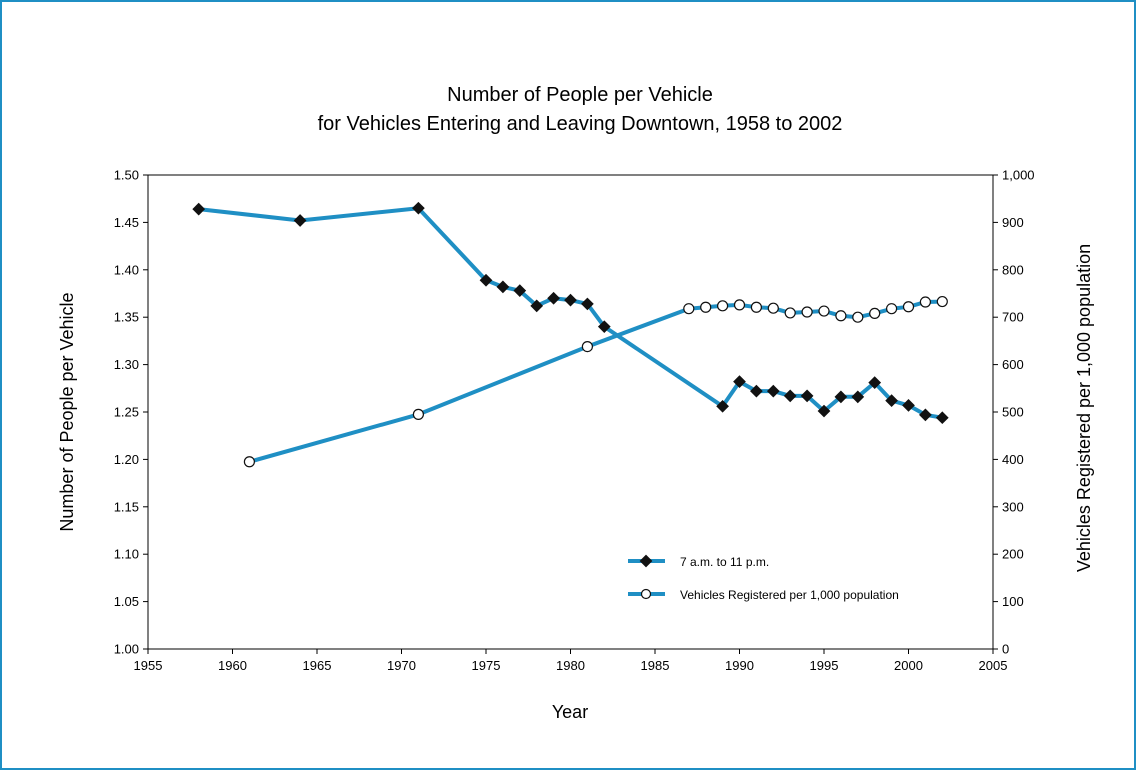 This screenshot has height=770, width=1136. What do you see at coordinates (126, 554) in the screenshot?
I see `y-tick-label: 1.10` at bounding box center [126, 554].